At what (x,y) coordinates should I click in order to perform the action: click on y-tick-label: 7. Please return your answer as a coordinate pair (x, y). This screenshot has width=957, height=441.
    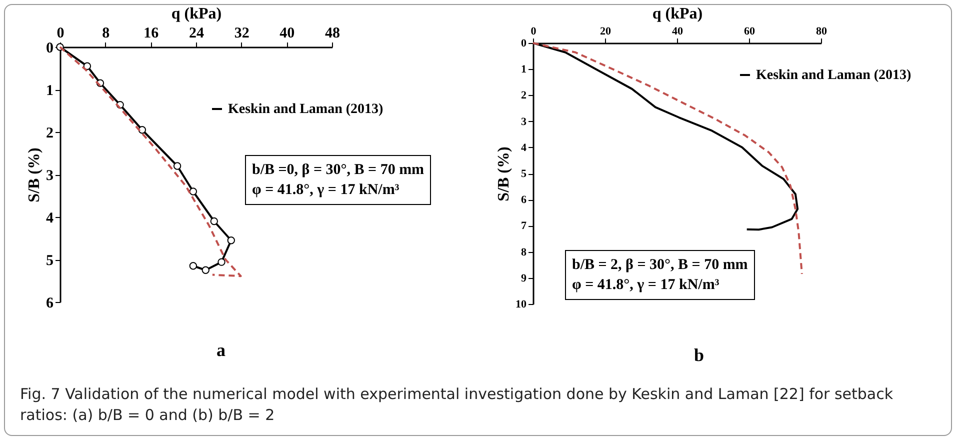
    Looking at the image, I should click on (524, 226).